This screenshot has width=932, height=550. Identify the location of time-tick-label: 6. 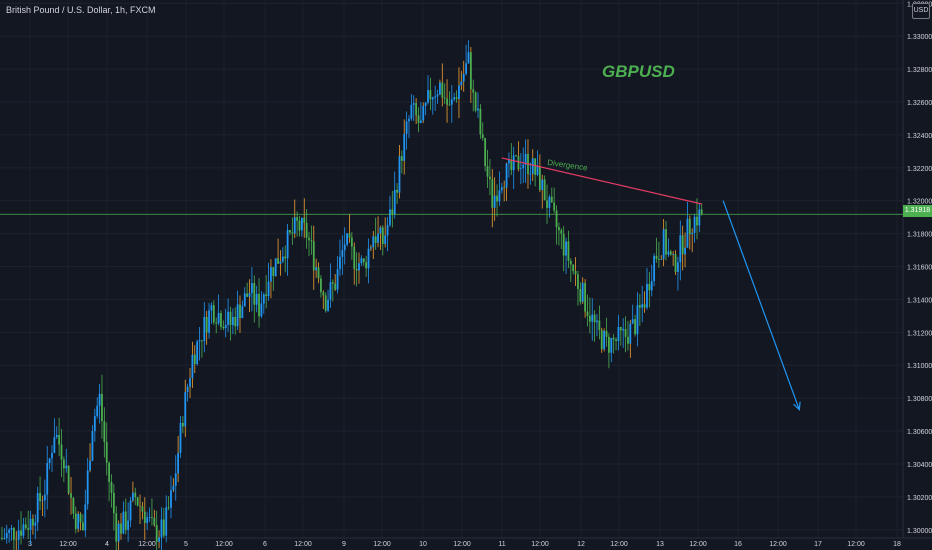
(265, 544).